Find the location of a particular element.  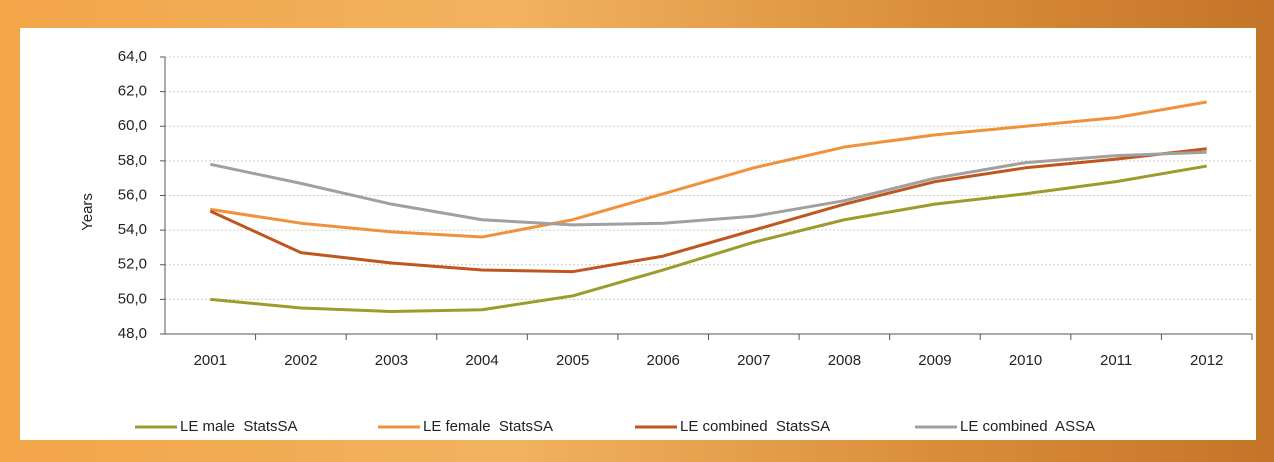

x-tick-label: 2007 is located at coordinates (753, 360).